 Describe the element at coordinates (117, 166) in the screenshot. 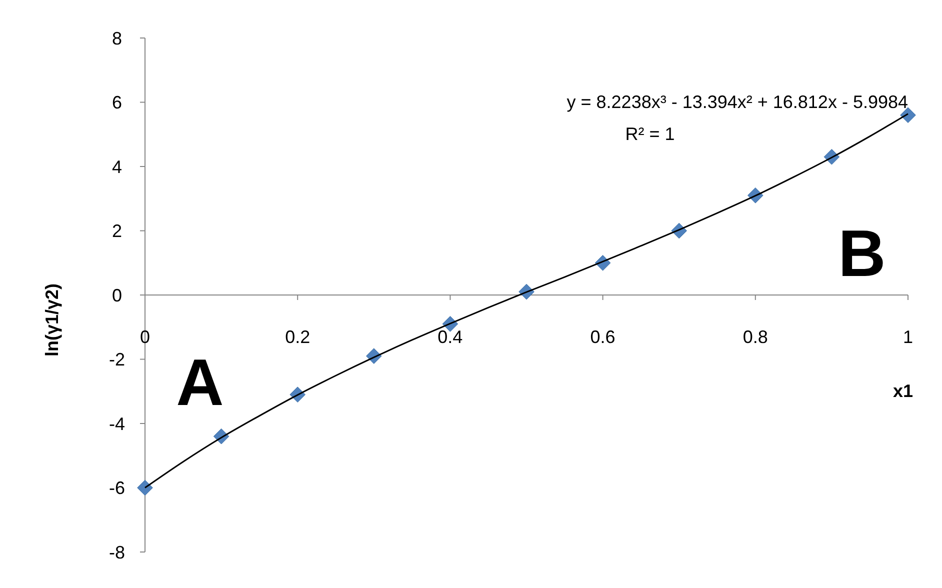

I see `y-tick-label: 4` at that location.